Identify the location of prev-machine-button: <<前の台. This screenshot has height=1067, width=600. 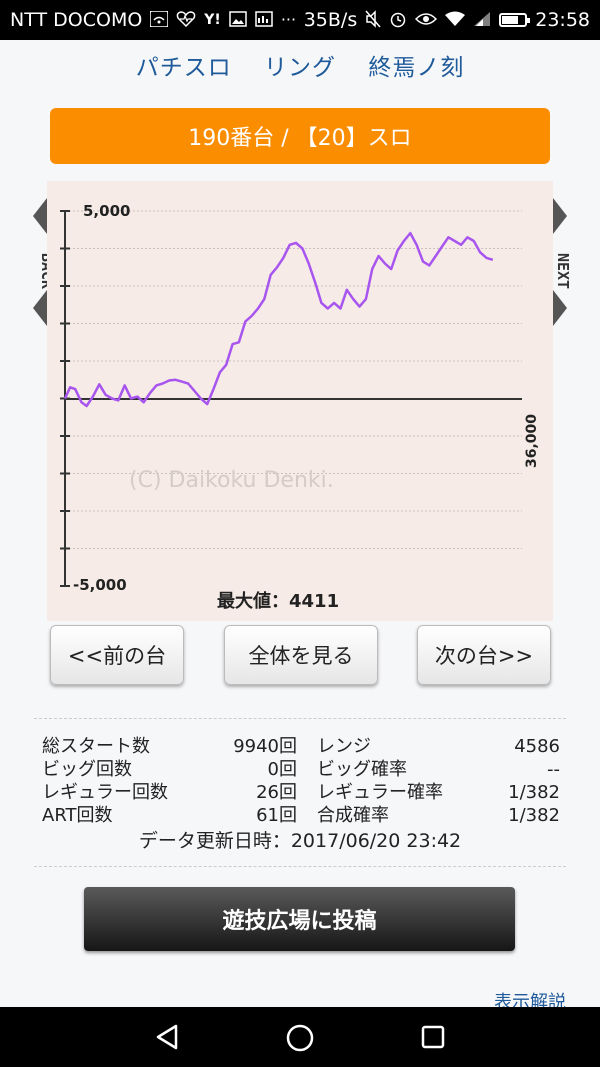
(117, 655).